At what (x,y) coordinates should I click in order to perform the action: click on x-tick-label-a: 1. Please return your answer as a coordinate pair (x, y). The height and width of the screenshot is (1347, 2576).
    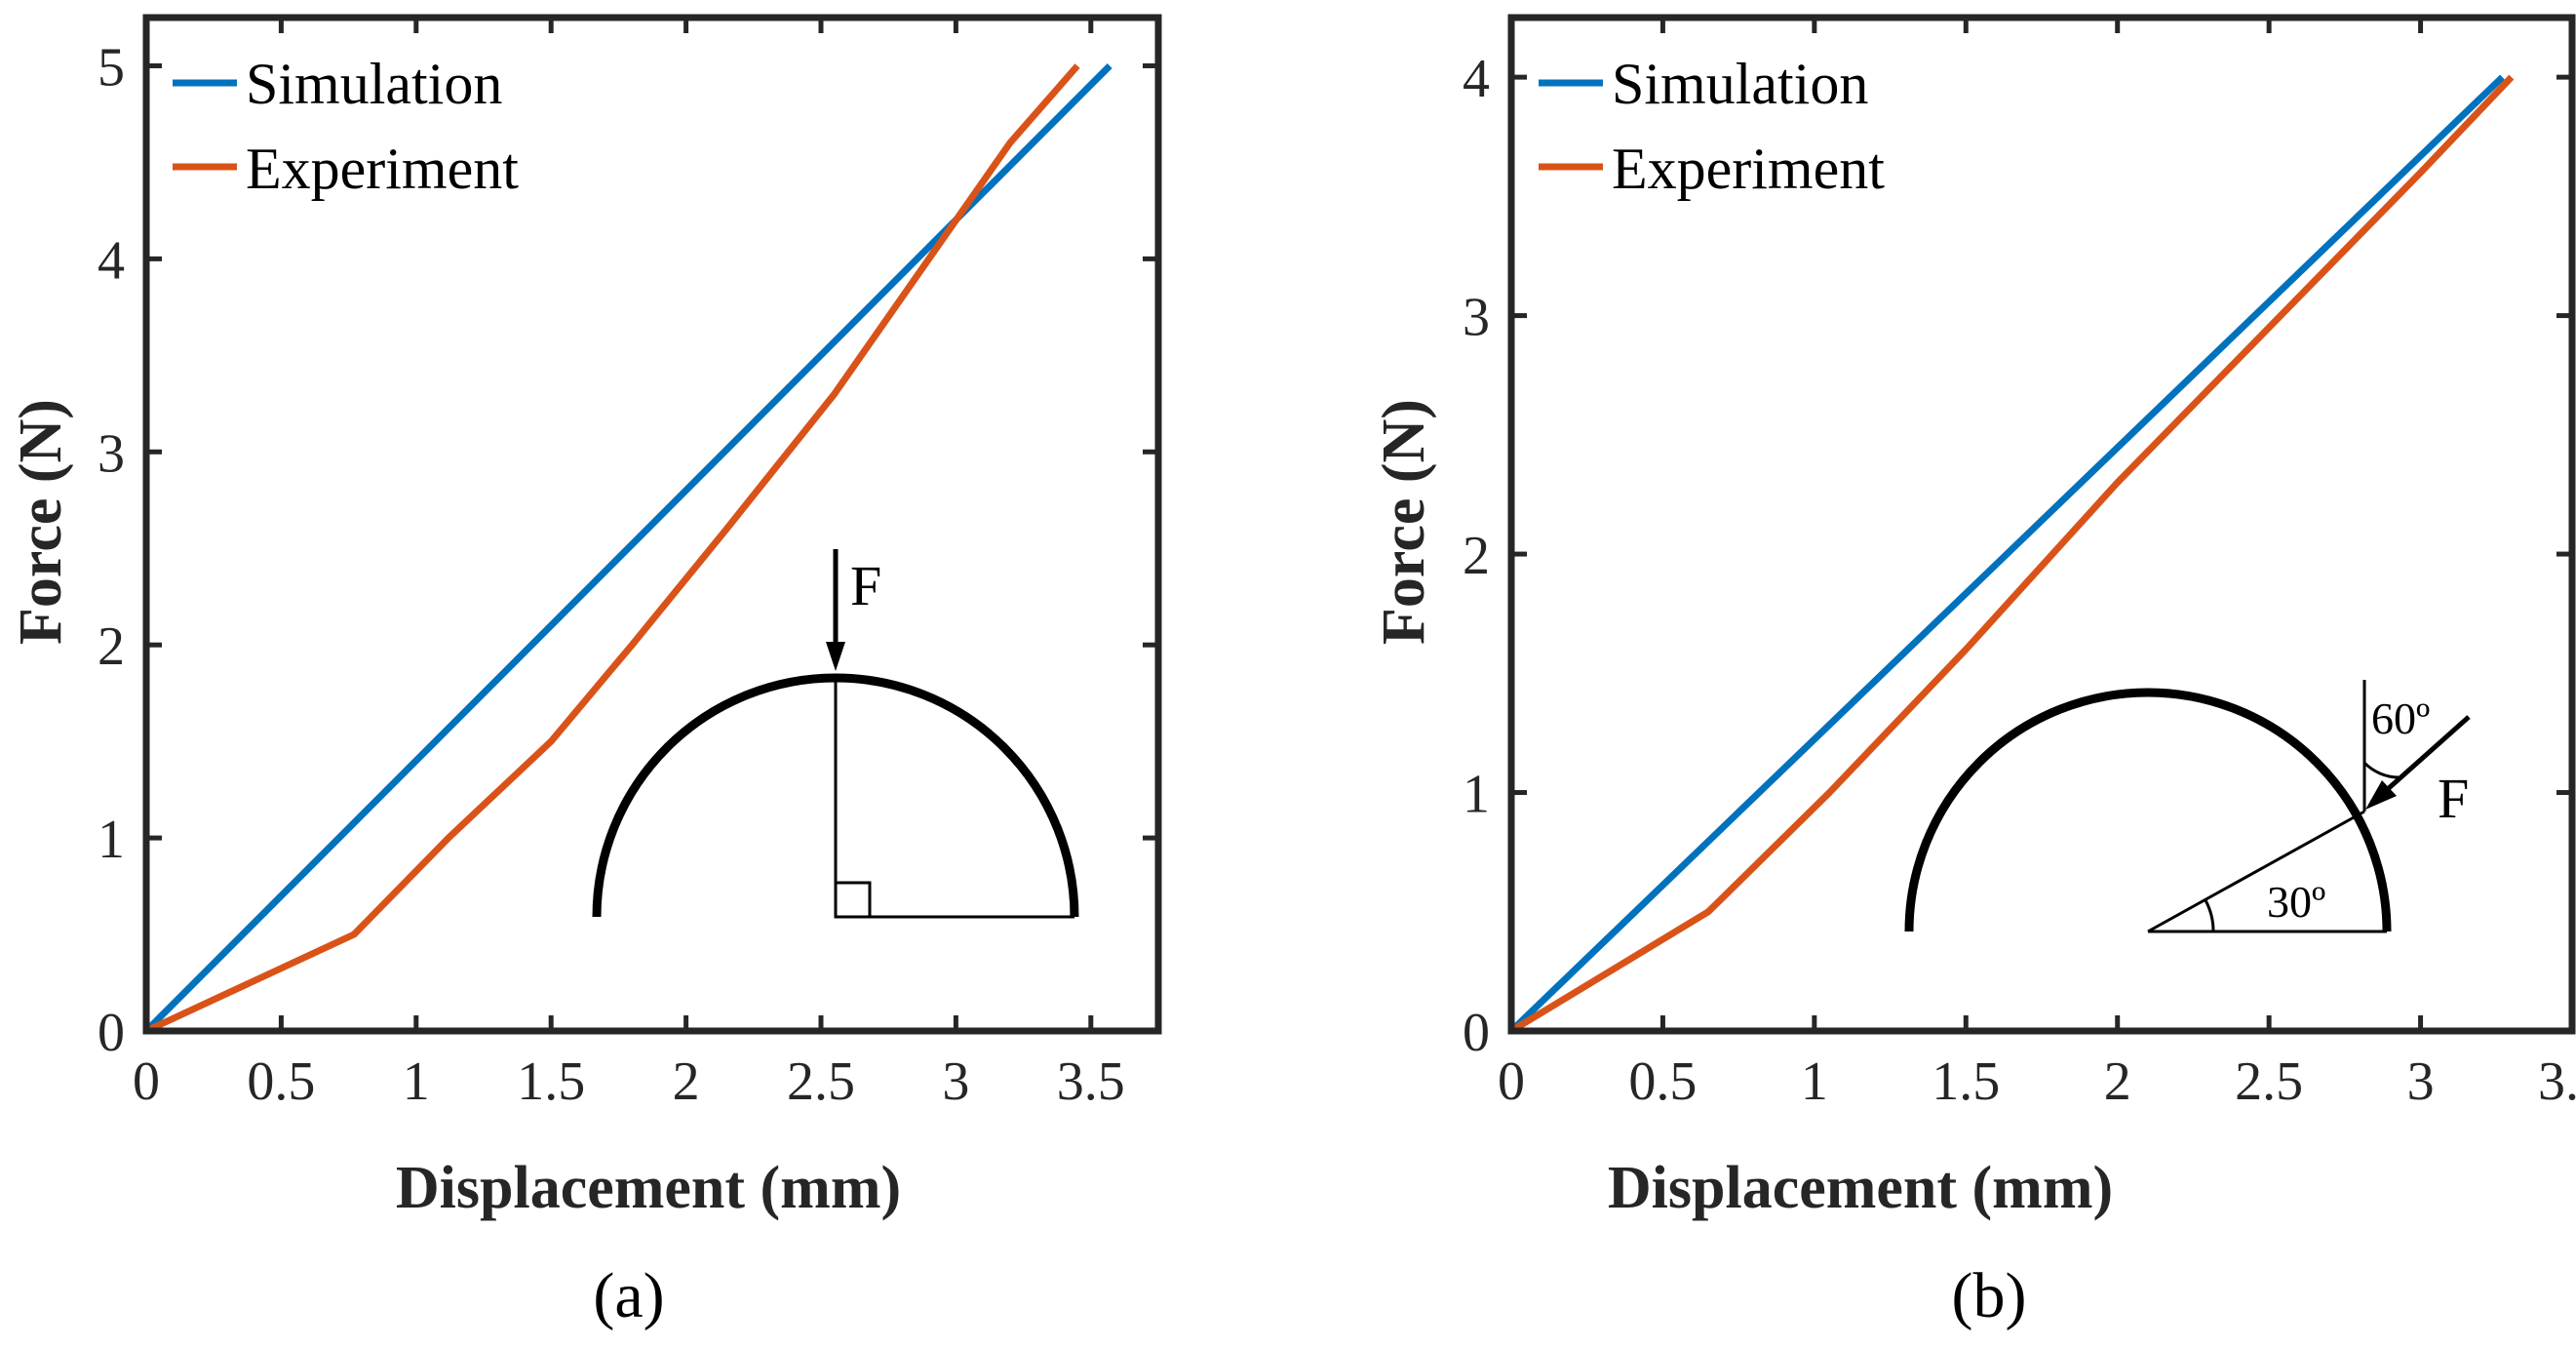
    Looking at the image, I should click on (416, 1081).